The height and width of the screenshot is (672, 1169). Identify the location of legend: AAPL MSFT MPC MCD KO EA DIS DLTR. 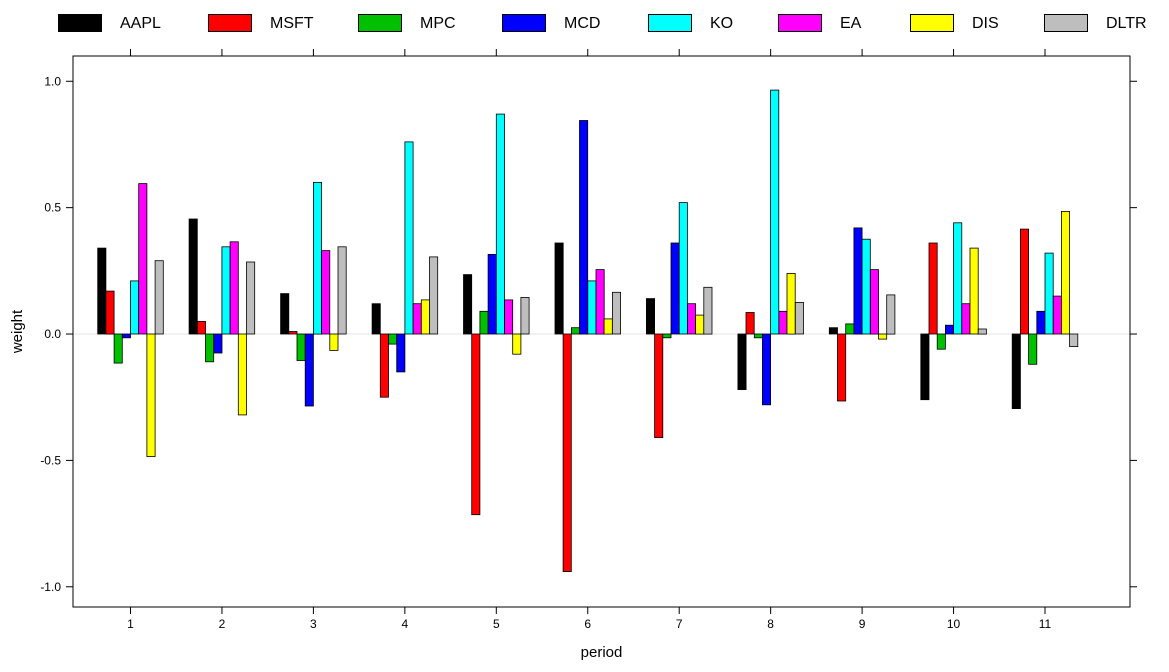
(584, 25).